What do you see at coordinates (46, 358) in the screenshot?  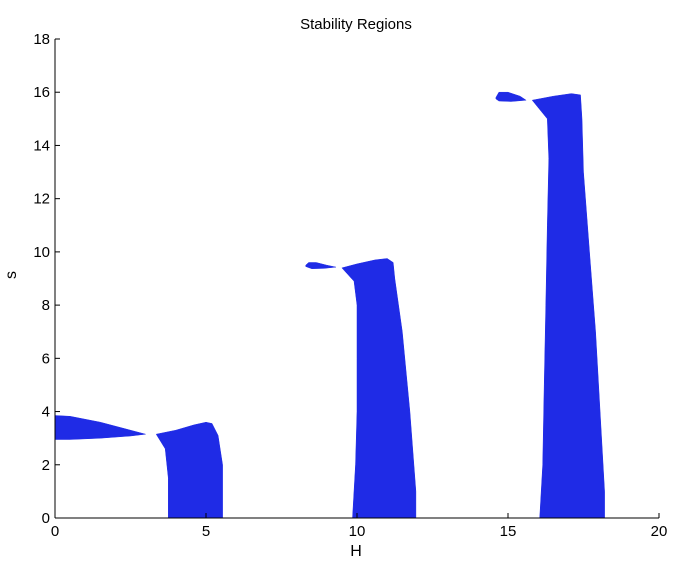 I see `y-tick-label: 6` at bounding box center [46, 358].